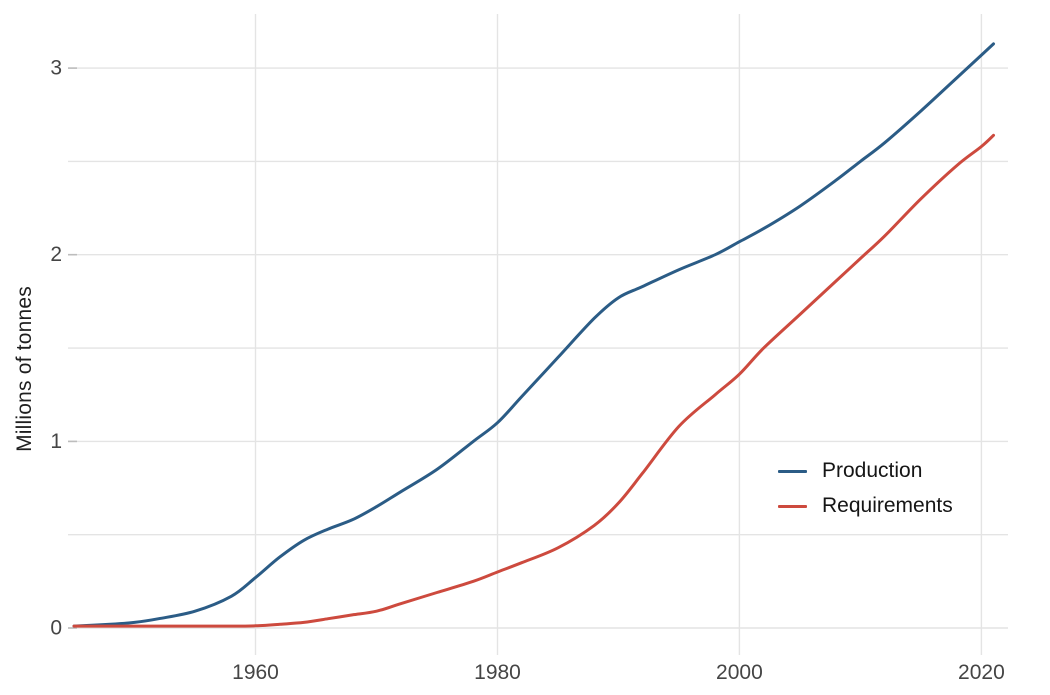  What do you see at coordinates (887, 505) in the screenshot?
I see `legend-label-requirements: Requirements` at bounding box center [887, 505].